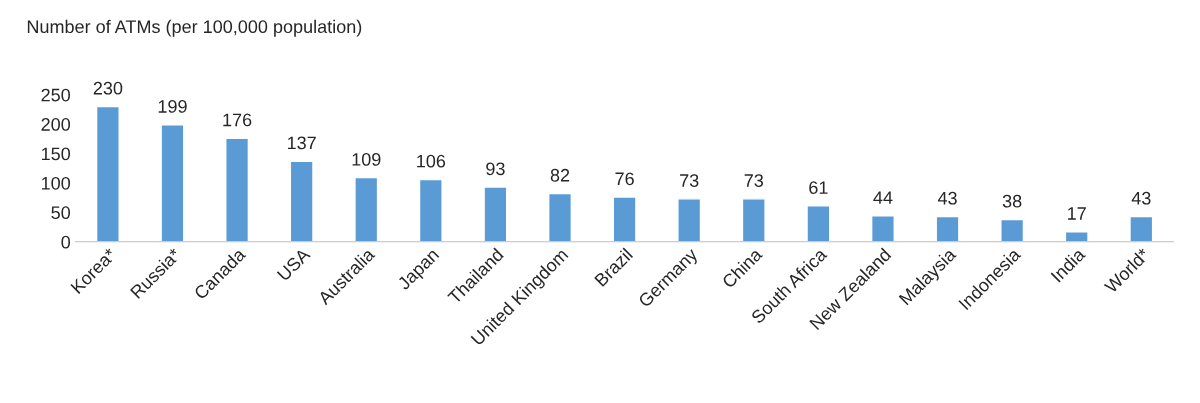 Image resolution: width=1200 pixels, height=403 pixels. I want to click on data-label: 199, so click(172, 106).